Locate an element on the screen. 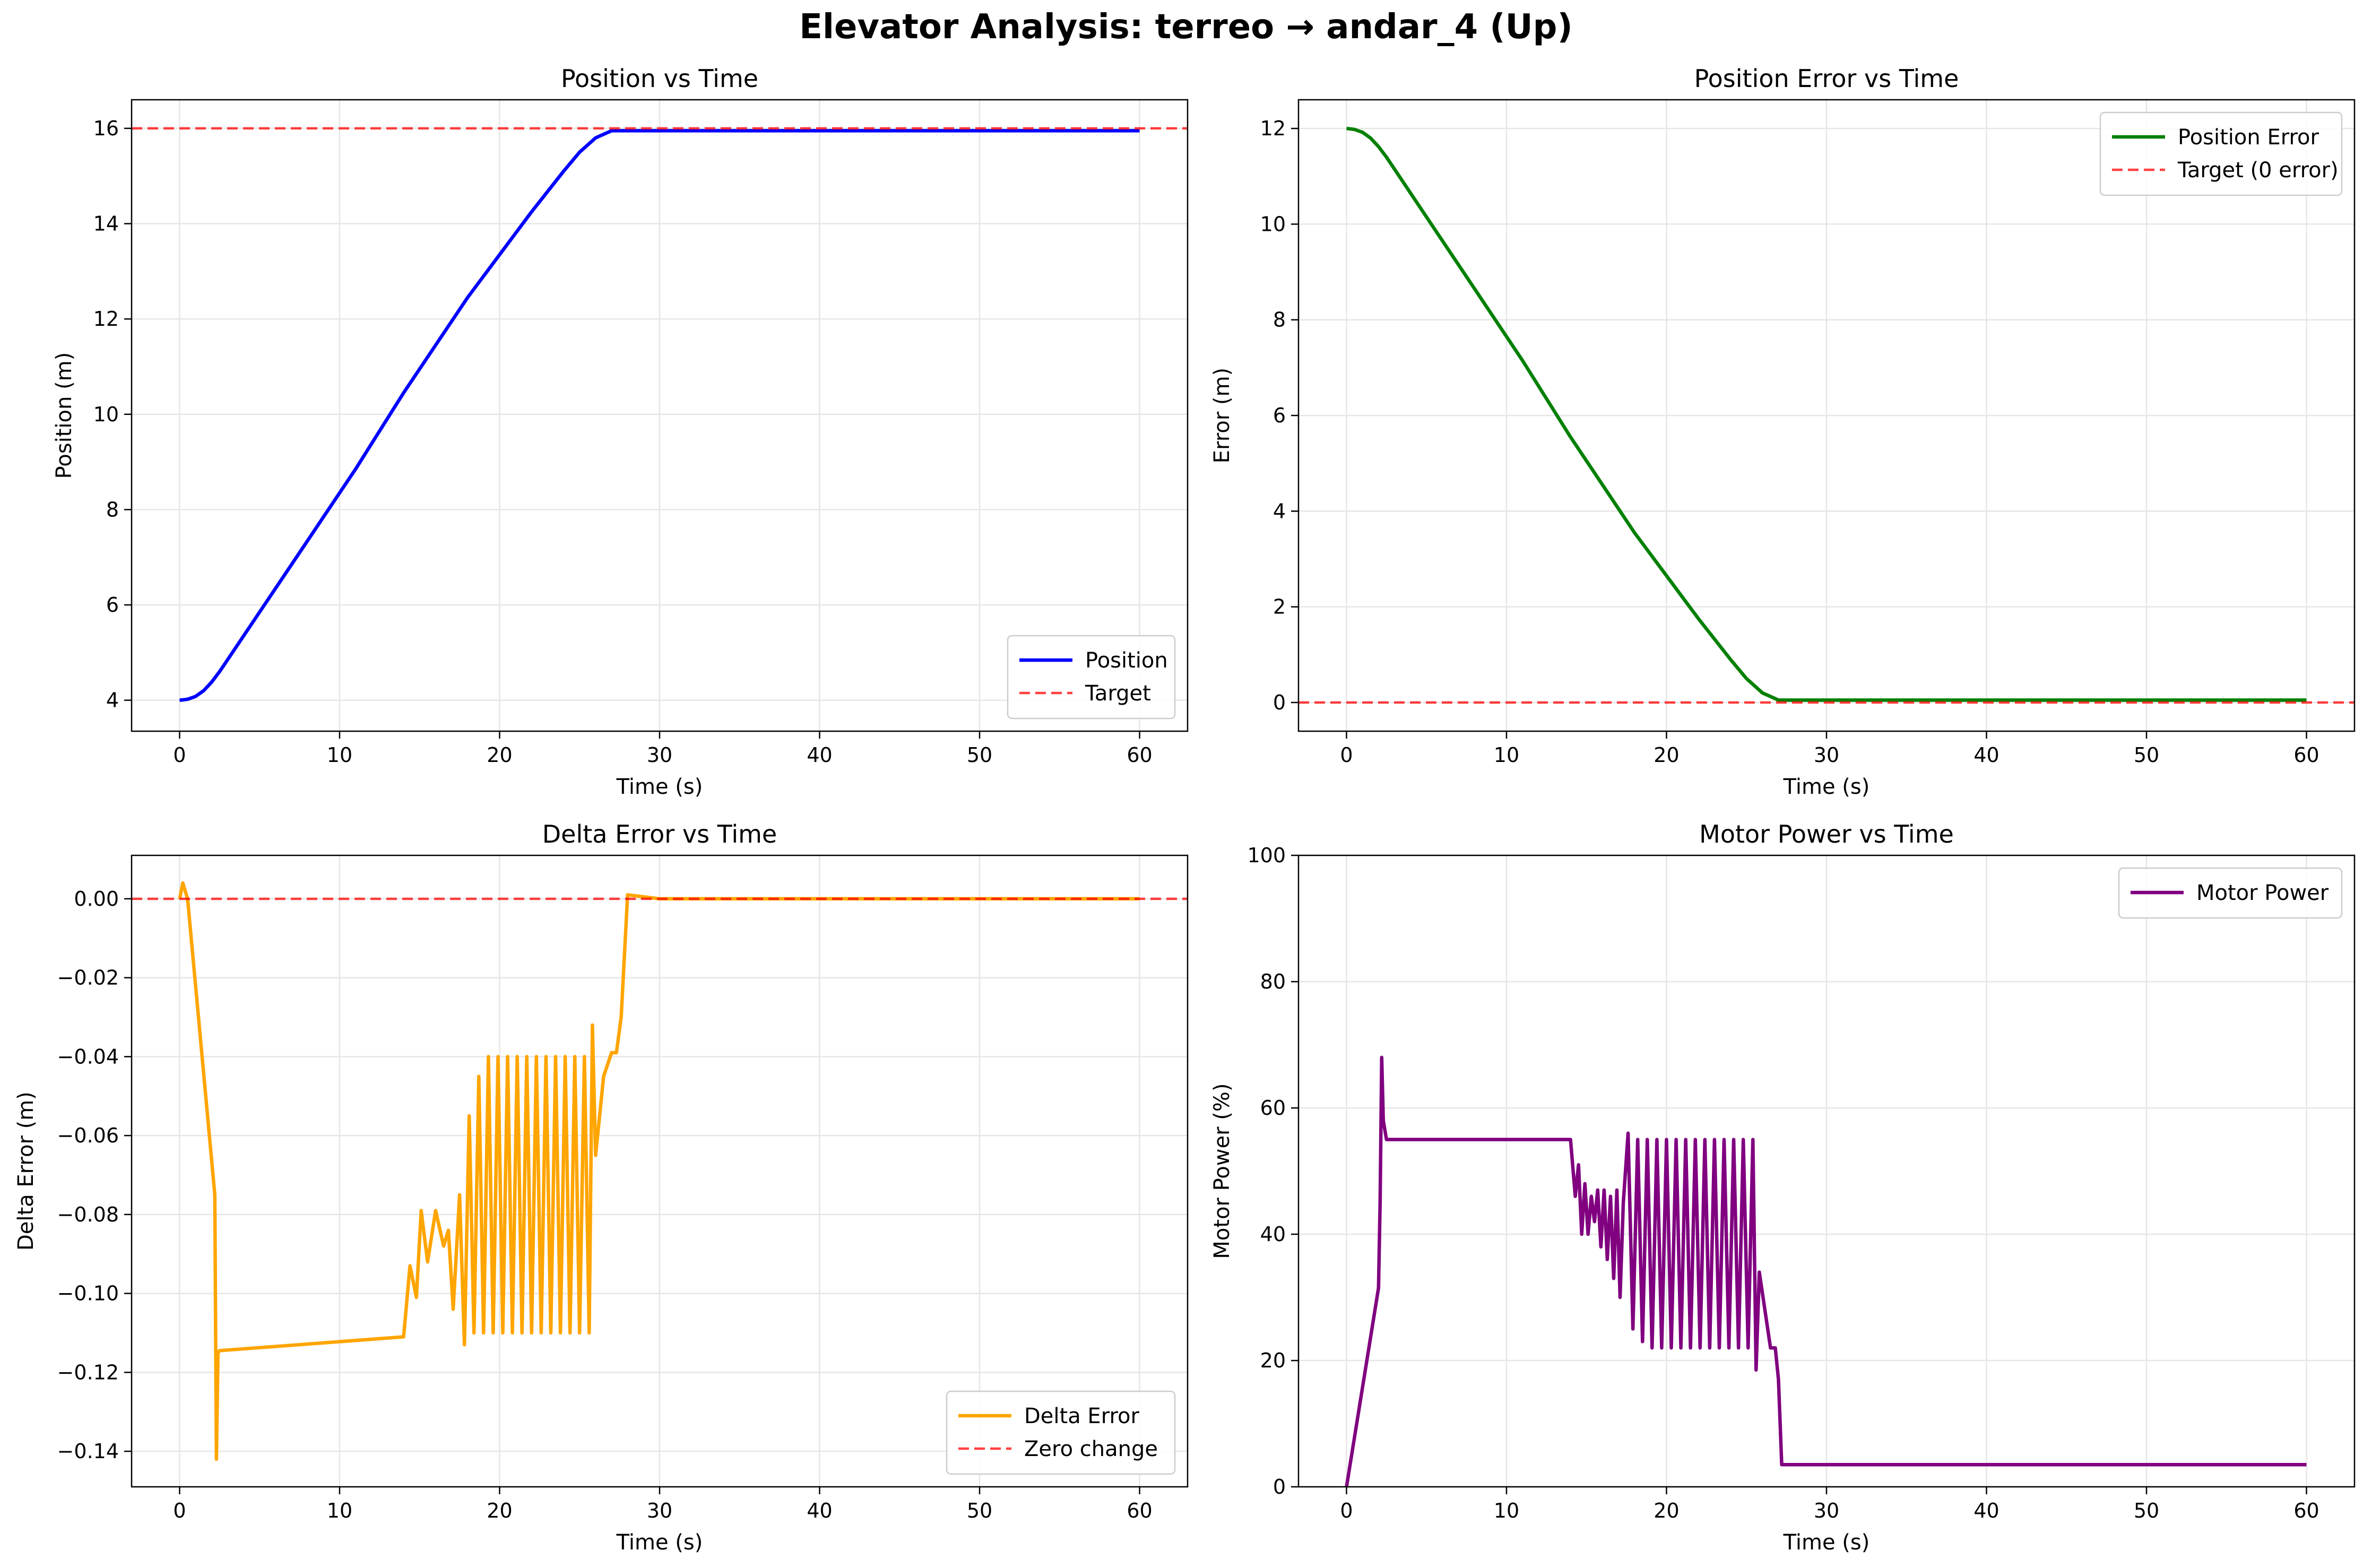 The height and width of the screenshot is (1568, 2372). y-axis-label: Delta Error (m) is located at coordinates (26, 1171).